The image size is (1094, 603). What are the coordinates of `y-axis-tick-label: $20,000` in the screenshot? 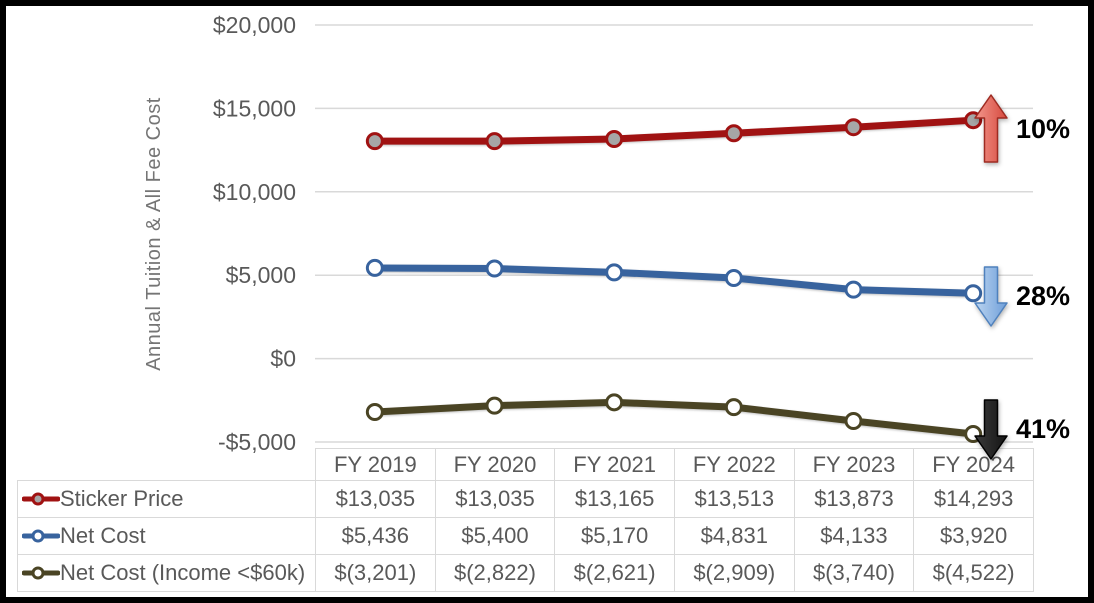 It's located at (254, 25).